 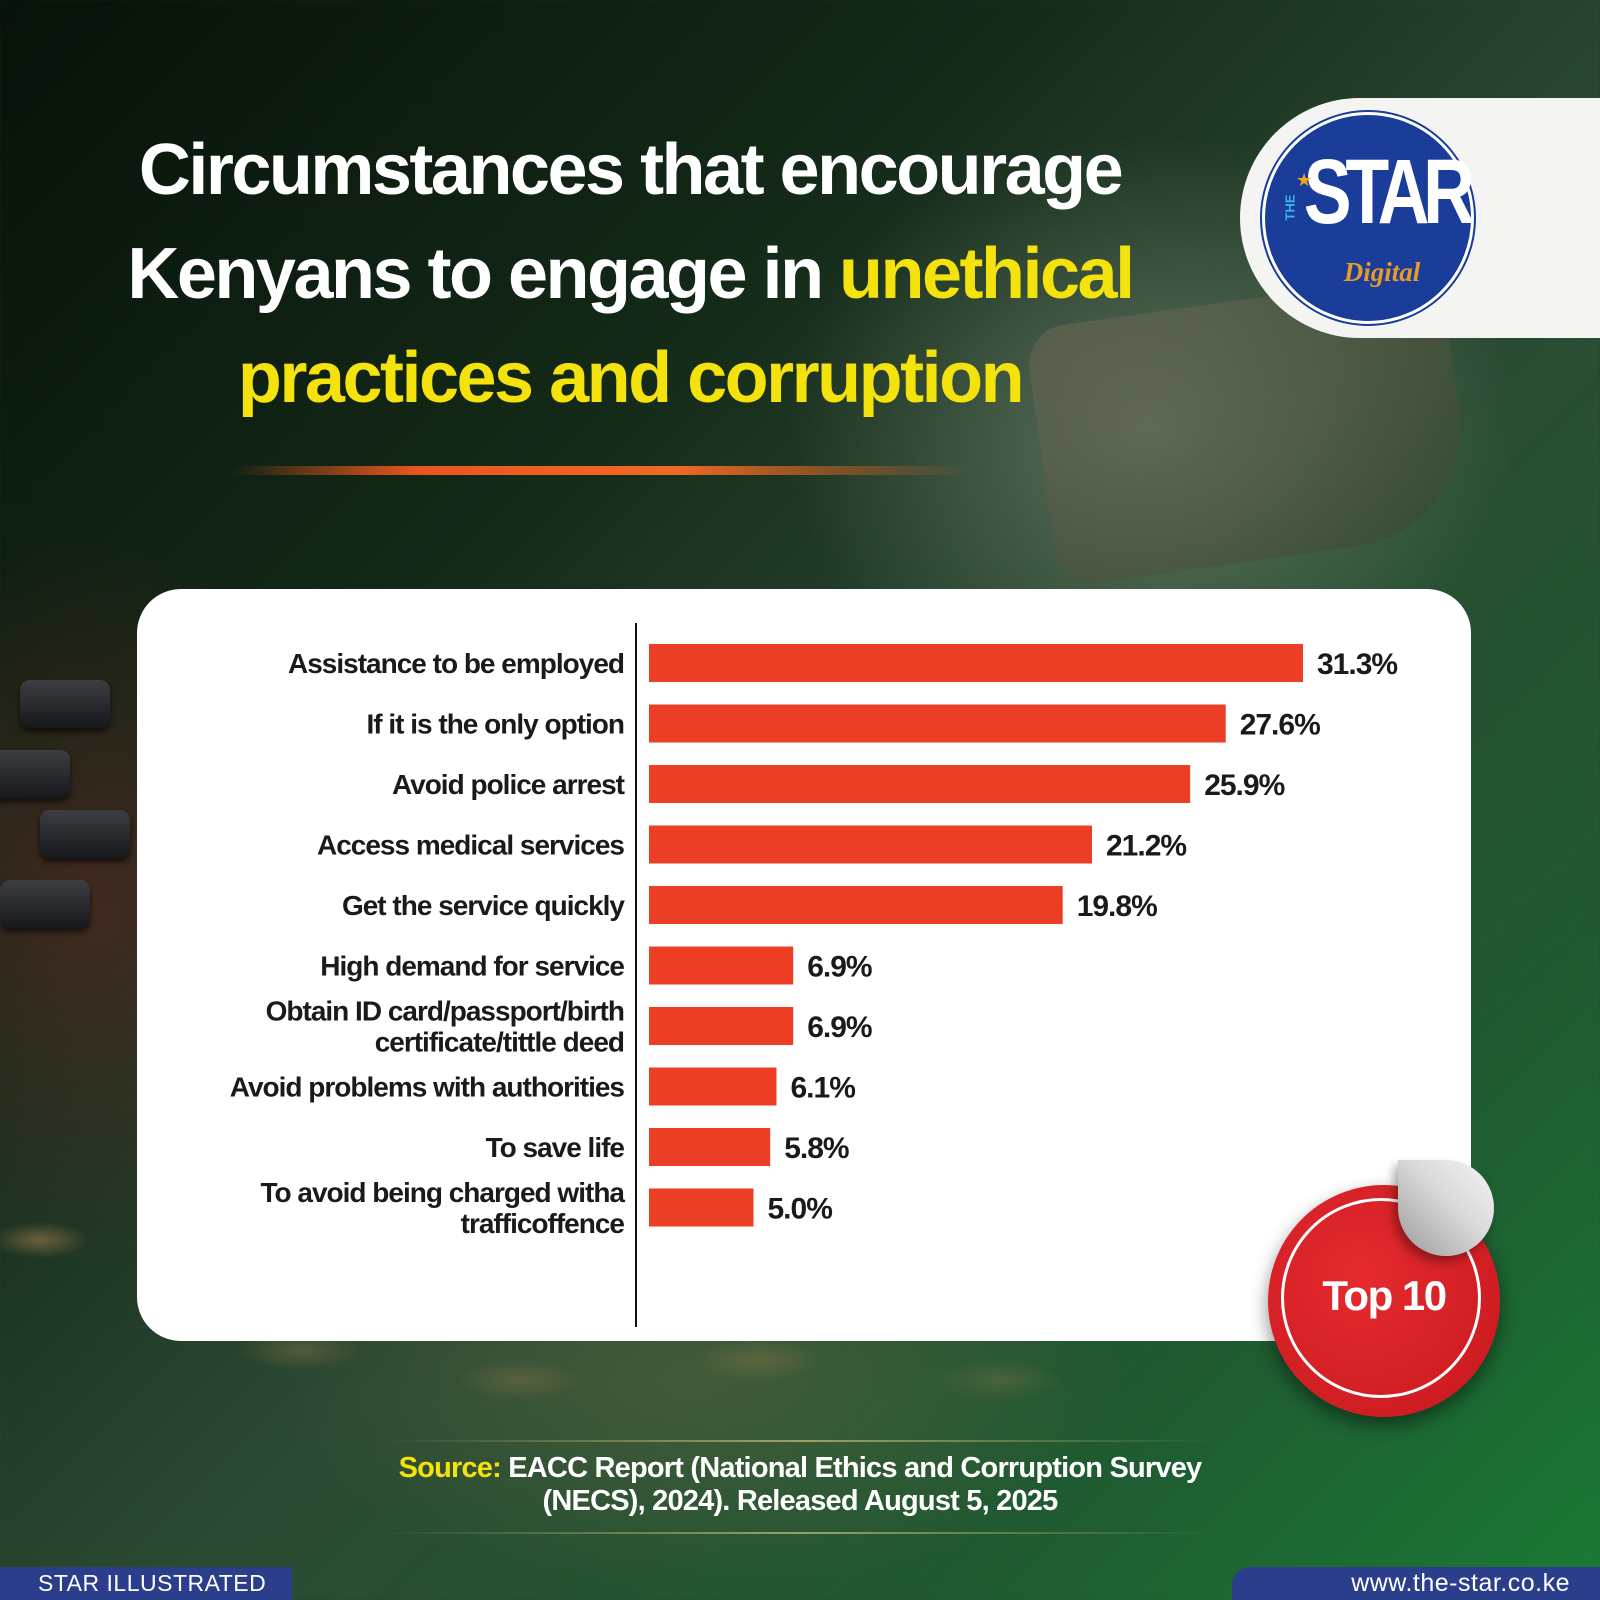 What do you see at coordinates (450, 1468) in the screenshot?
I see `source-label: Source:` at bounding box center [450, 1468].